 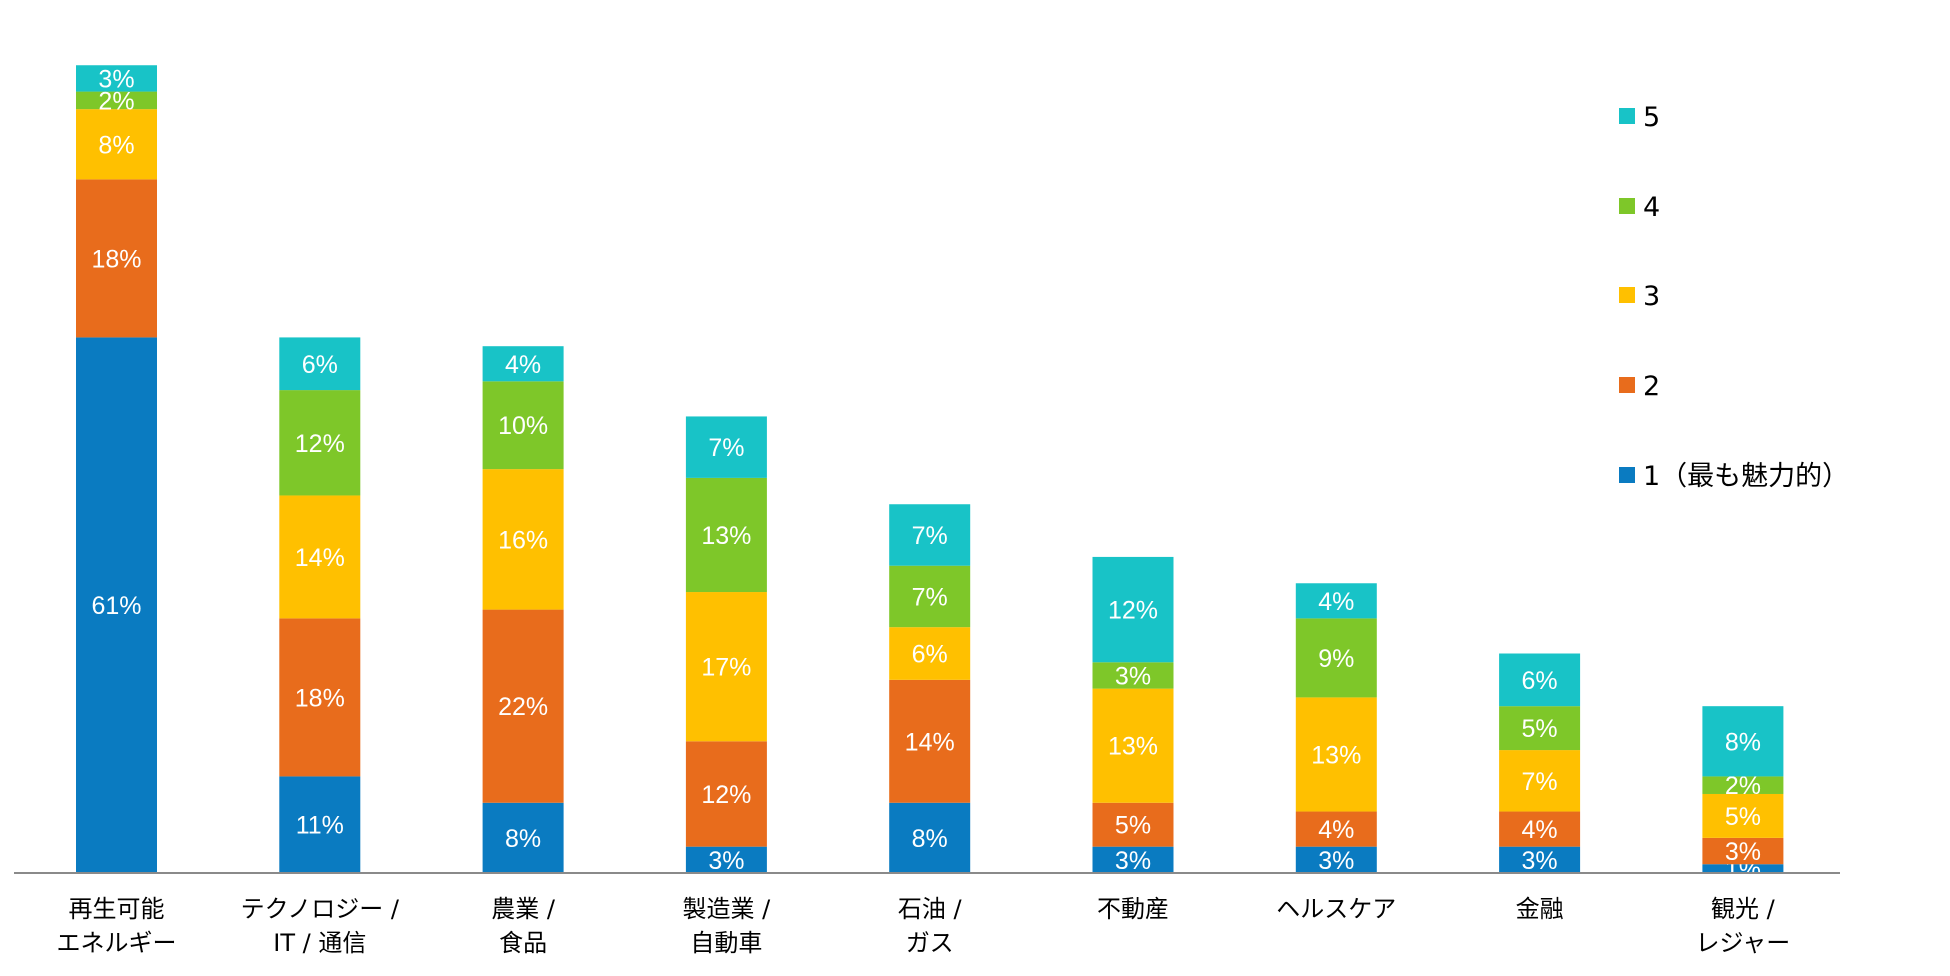 I want to click on category-label-6-0: ヘルスケア, so click(x=1336, y=909).